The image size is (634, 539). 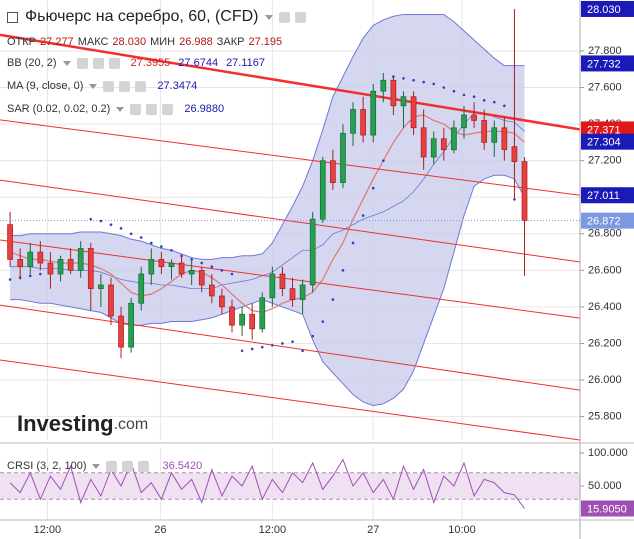 I want to click on indicator-value: 26.9880, so click(x=204, y=109).